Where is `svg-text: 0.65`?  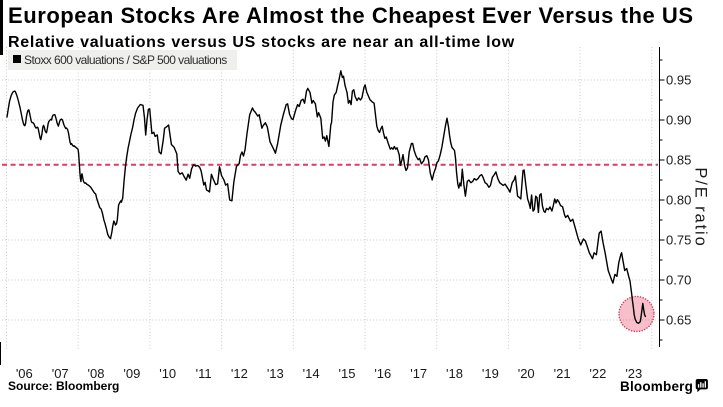
svg-text: 0.65 is located at coordinates (678, 320).